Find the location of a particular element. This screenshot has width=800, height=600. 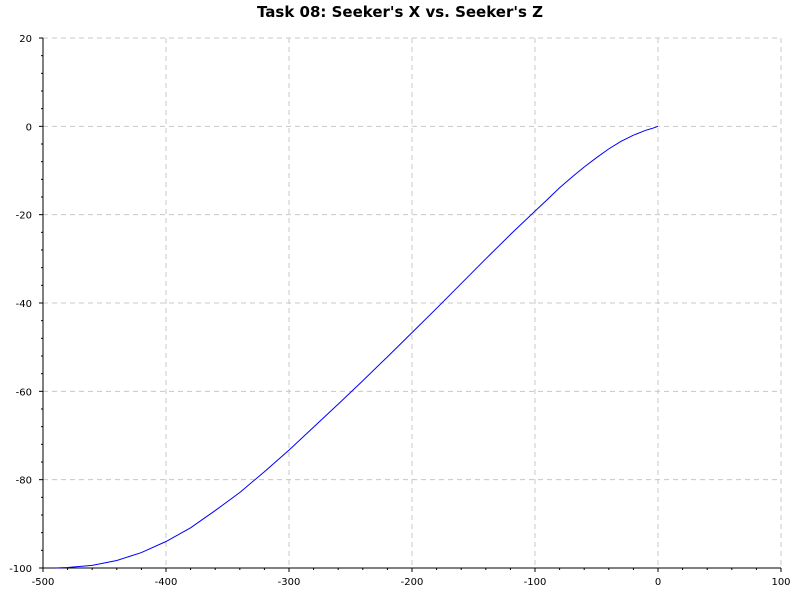

x-tick-label: 0 is located at coordinates (658, 582).